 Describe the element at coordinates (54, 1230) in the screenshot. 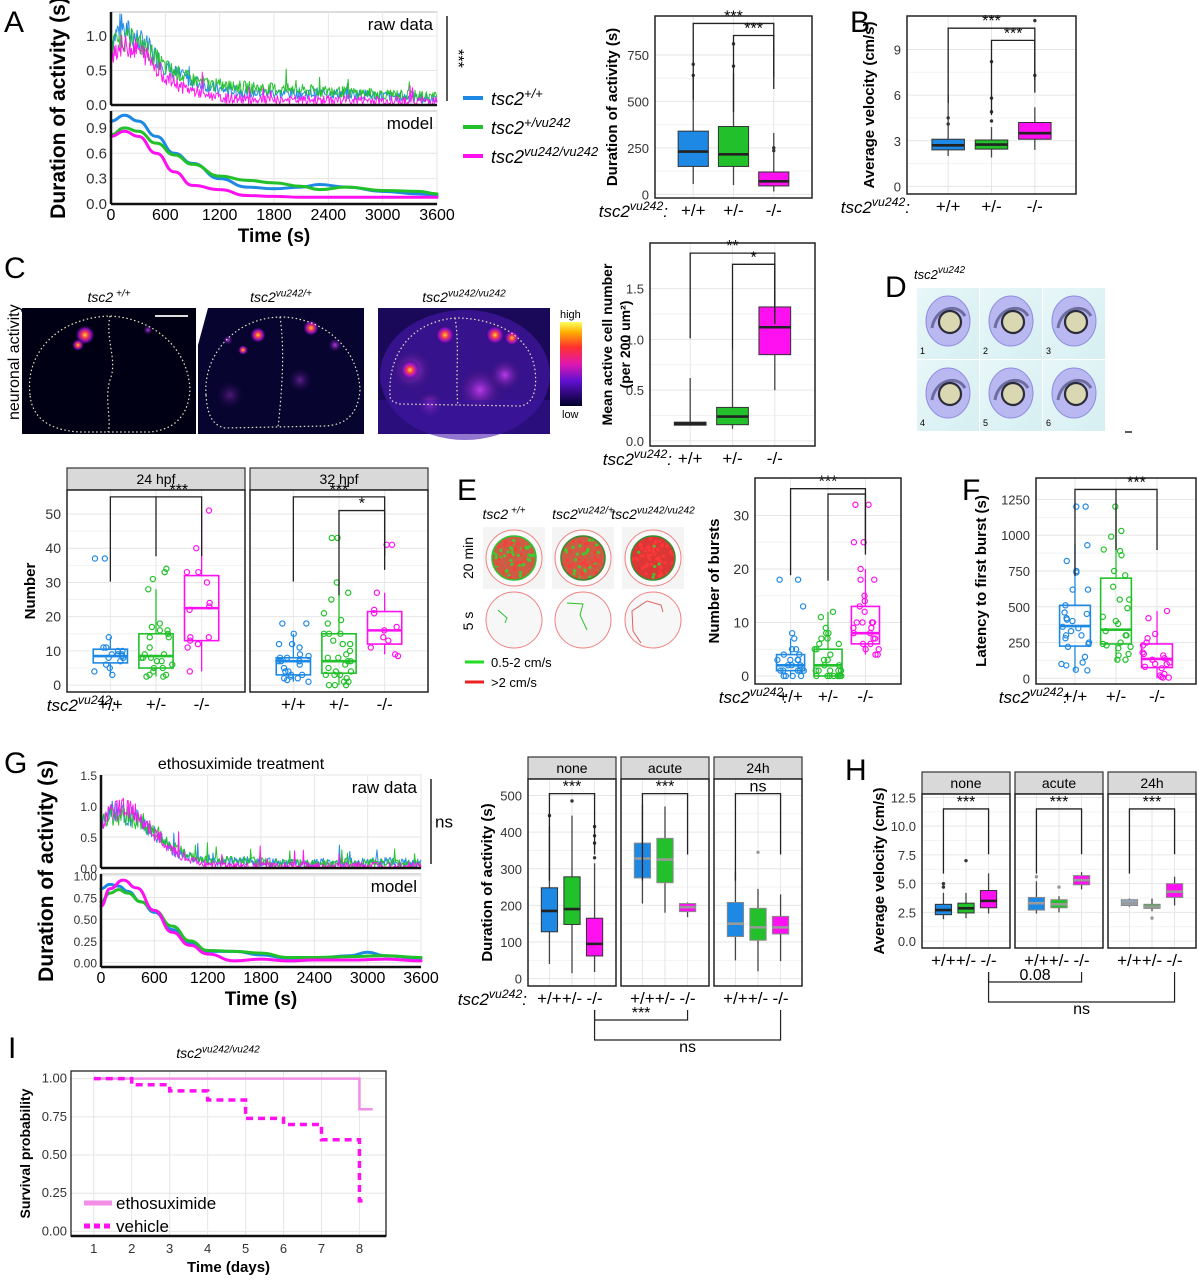

I see `y-tick-label: 0.00` at that location.